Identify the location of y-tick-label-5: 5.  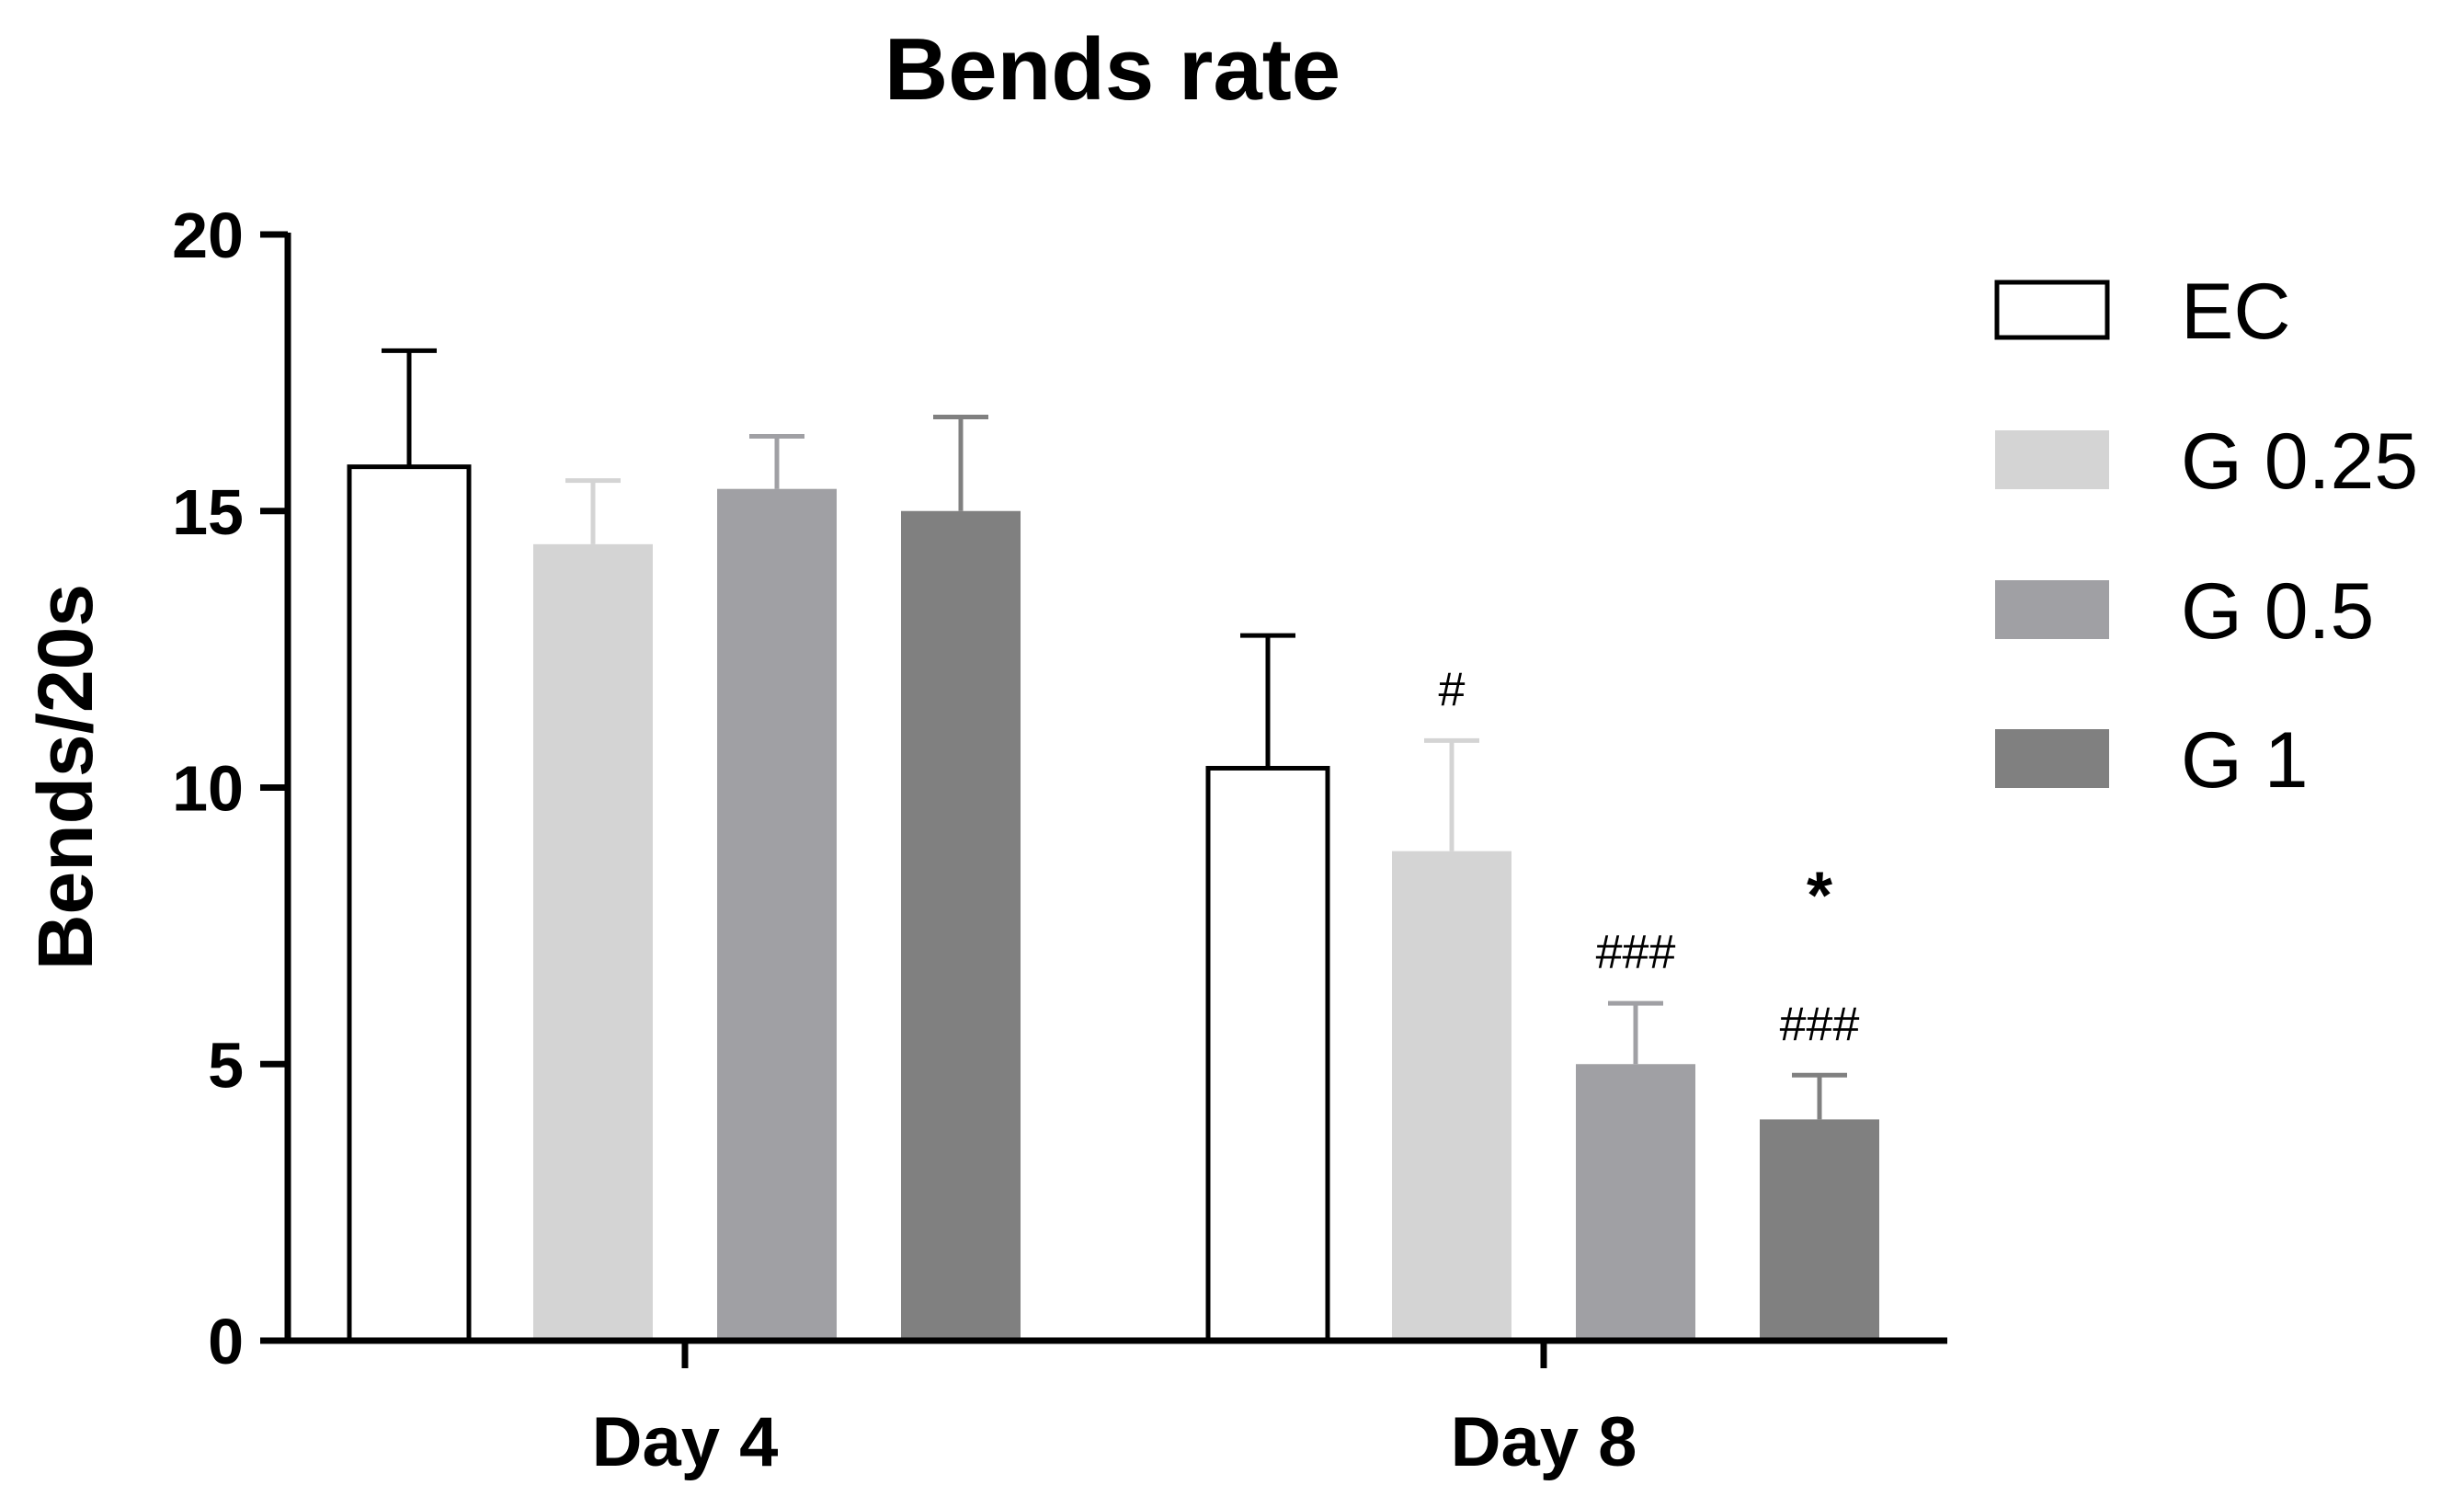
(226, 1065).